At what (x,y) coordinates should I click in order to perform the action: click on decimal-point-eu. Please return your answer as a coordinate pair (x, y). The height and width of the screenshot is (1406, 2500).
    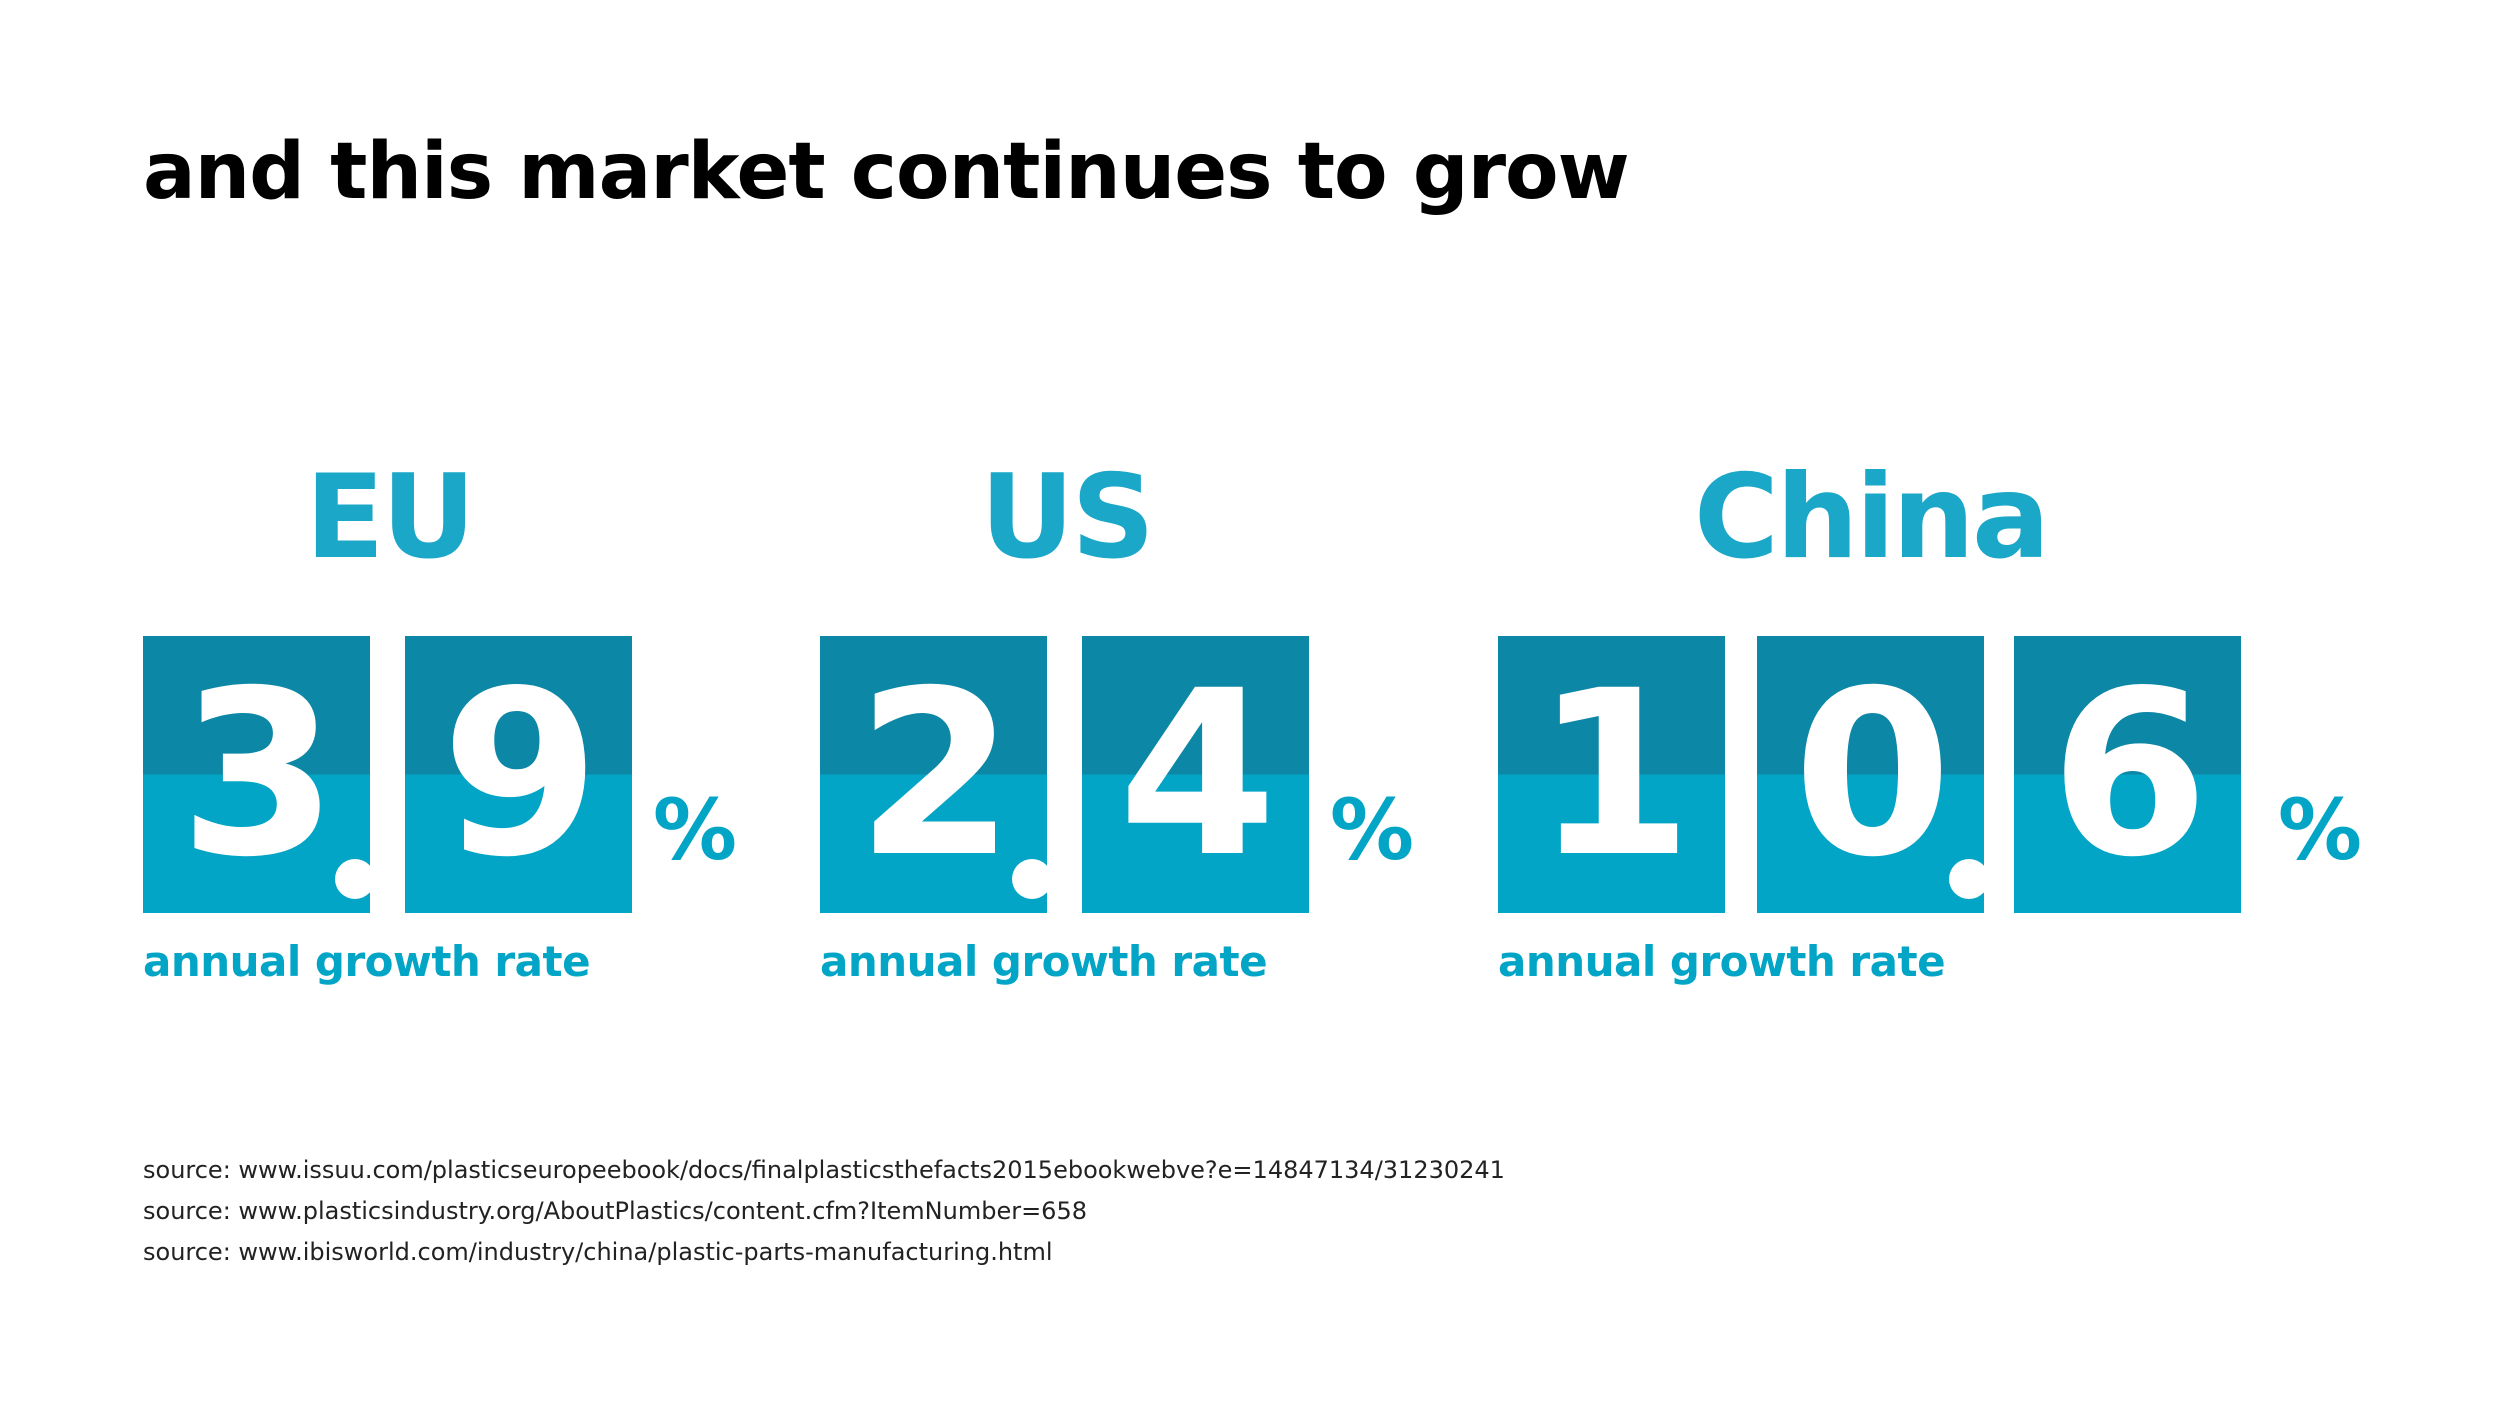
    Looking at the image, I should click on (352, 879).